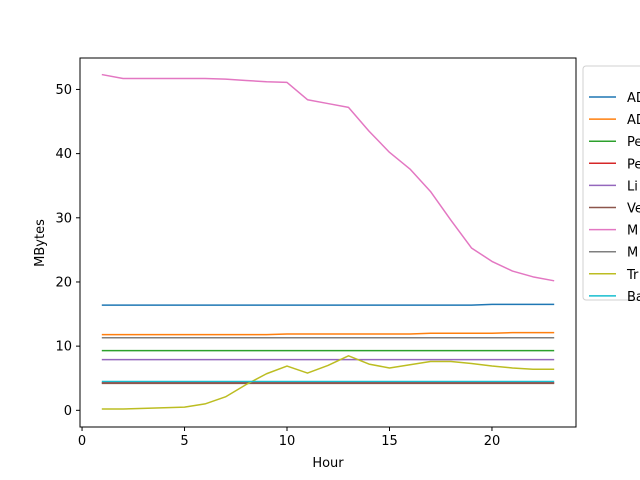  Describe the element at coordinates (63, 90) in the screenshot. I see `y-tick-label: 50` at that location.